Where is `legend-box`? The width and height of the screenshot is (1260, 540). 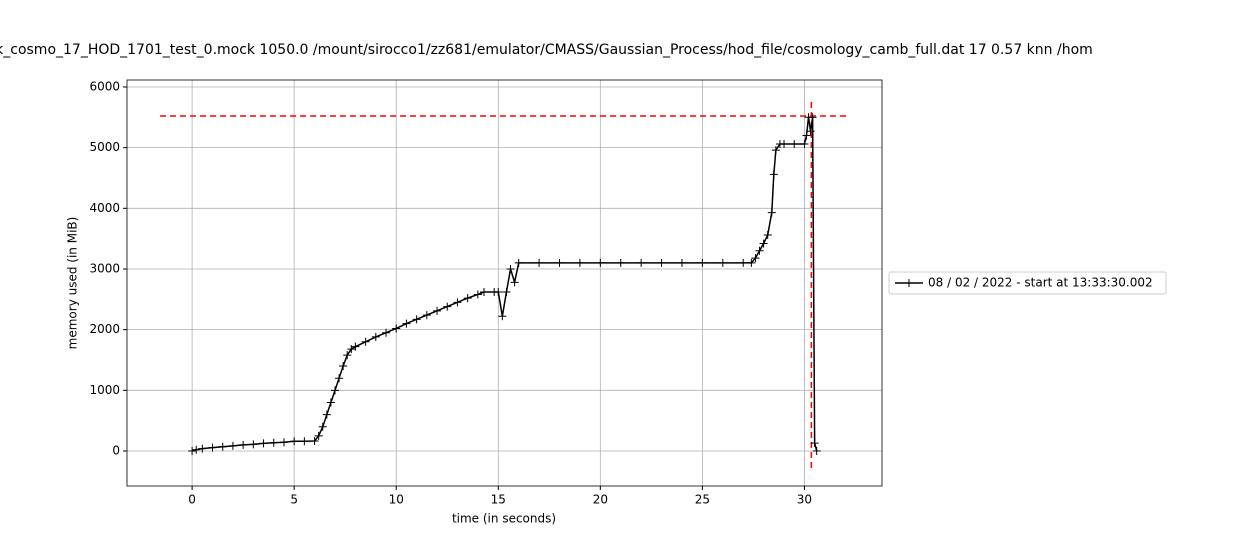 legend-box is located at coordinates (1027, 283).